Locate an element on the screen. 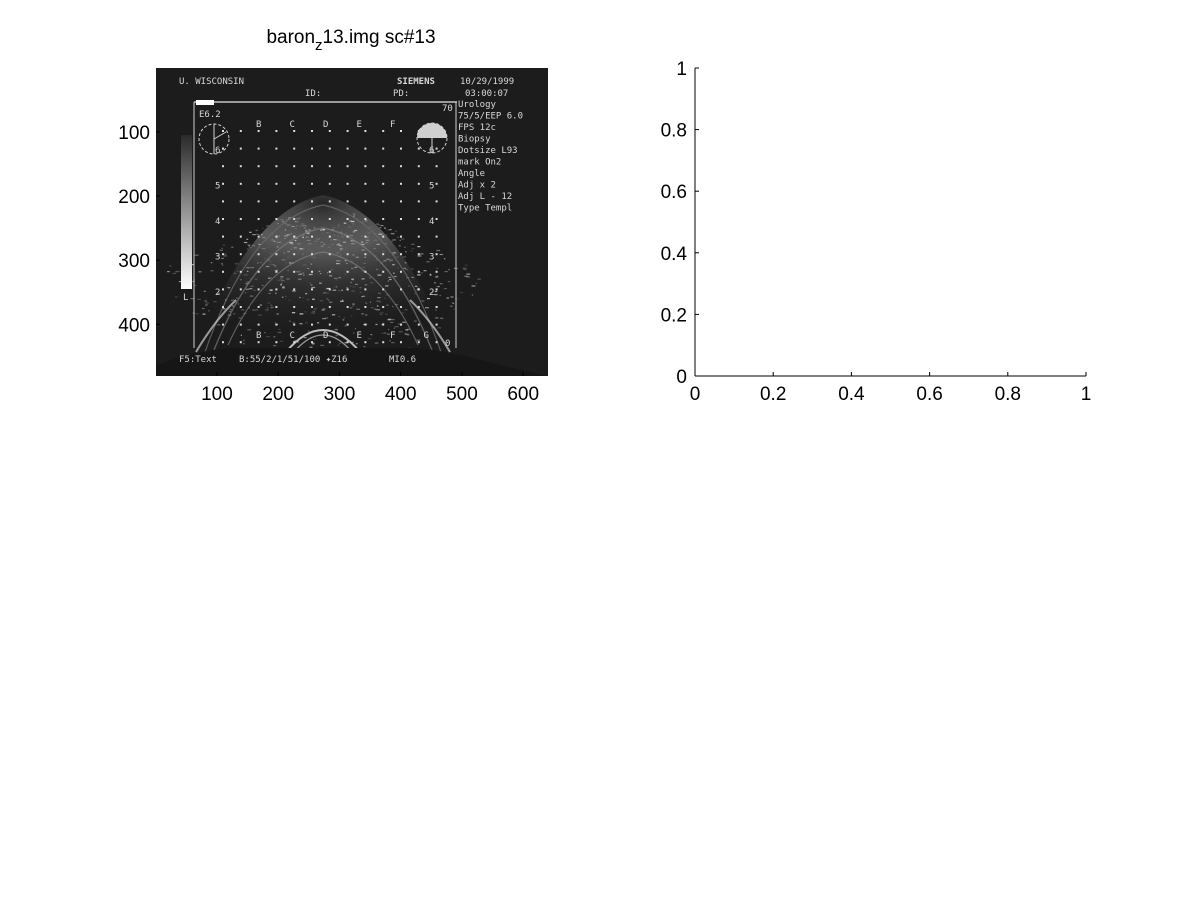  bottom-right-value: 0 is located at coordinates (447, 344).